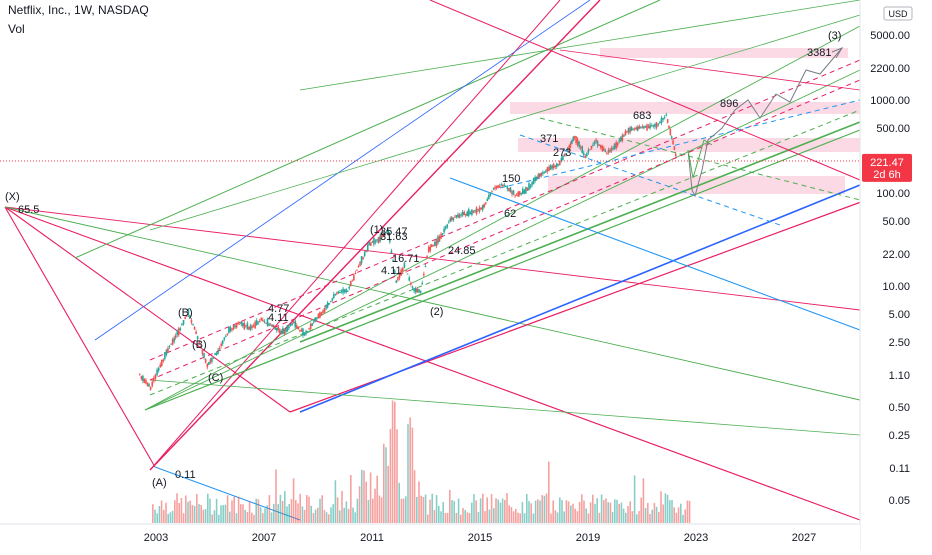 The image size is (932, 555). What do you see at coordinates (406, 259) in the screenshot?
I see `wave-annotation: 16.71` at bounding box center [406, 259].